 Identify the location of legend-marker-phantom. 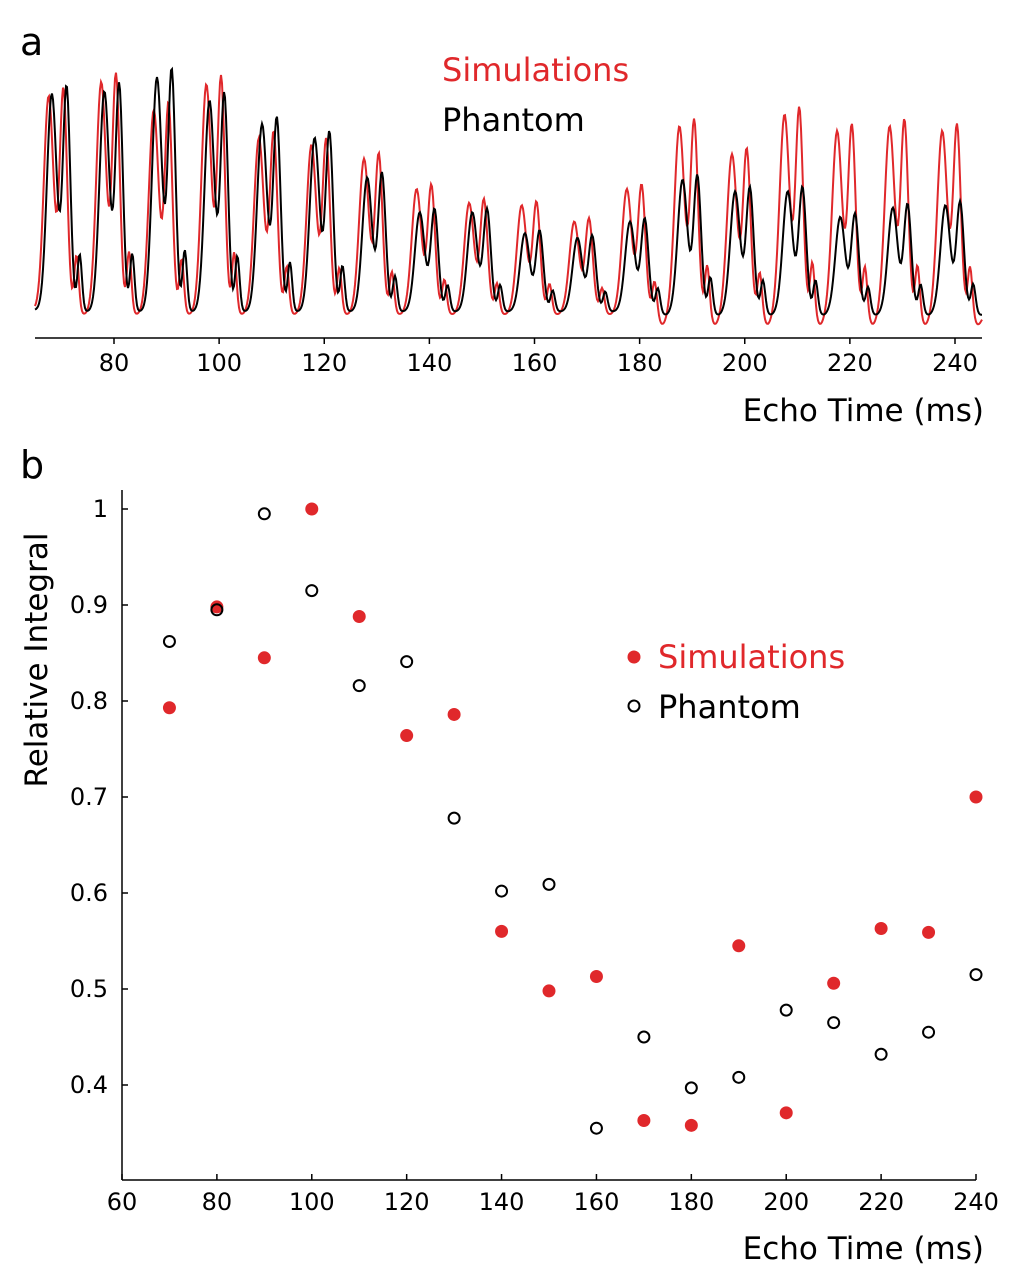
(634, 706).